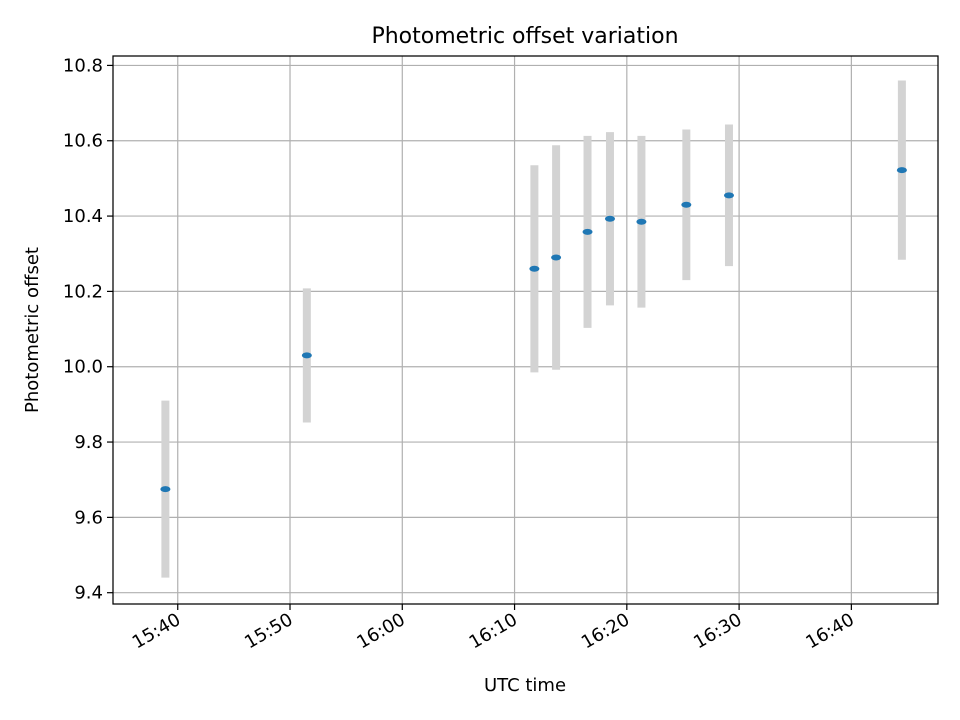  Describe the element at coordinates (380, 631) in the screenshot. I see `x-tick-label: 16:00` at that location.